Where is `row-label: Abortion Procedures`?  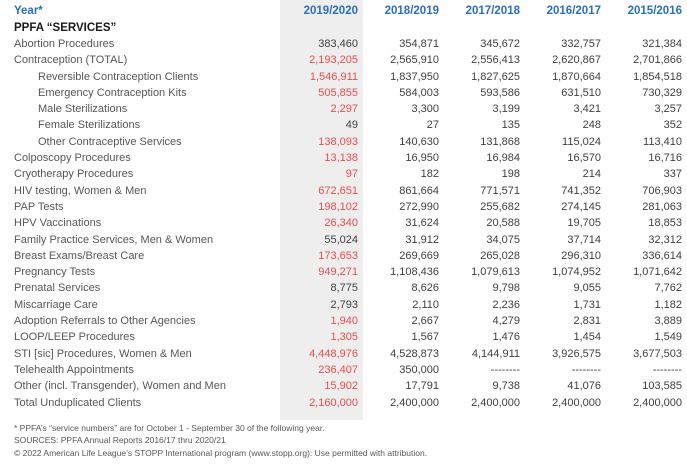 row-label: Abortion Procedures is located at coordinates (64, 44).